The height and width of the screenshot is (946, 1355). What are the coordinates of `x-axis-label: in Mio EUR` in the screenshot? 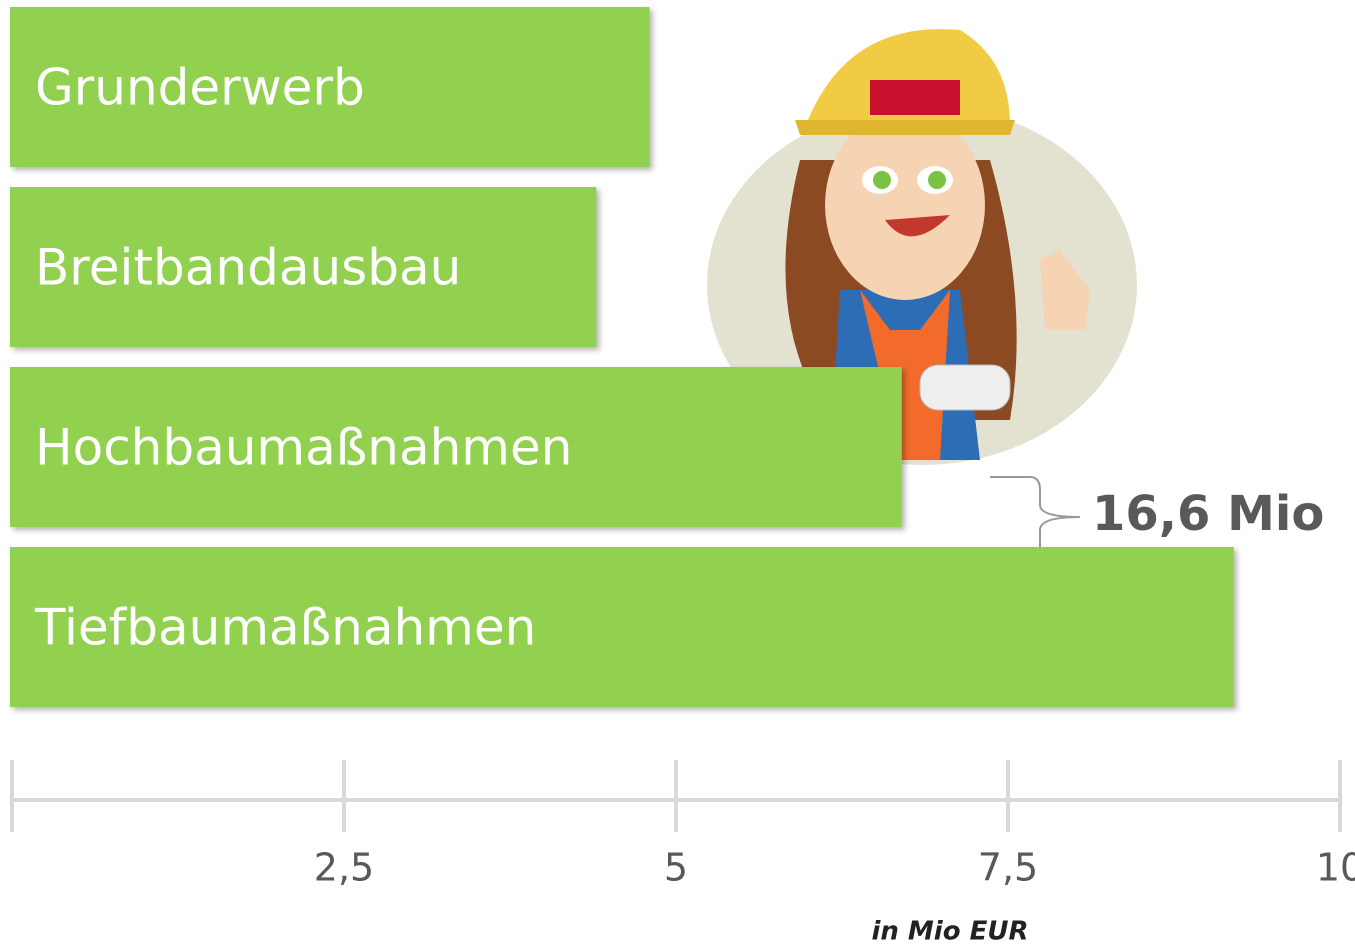 It's located at (949, 931).